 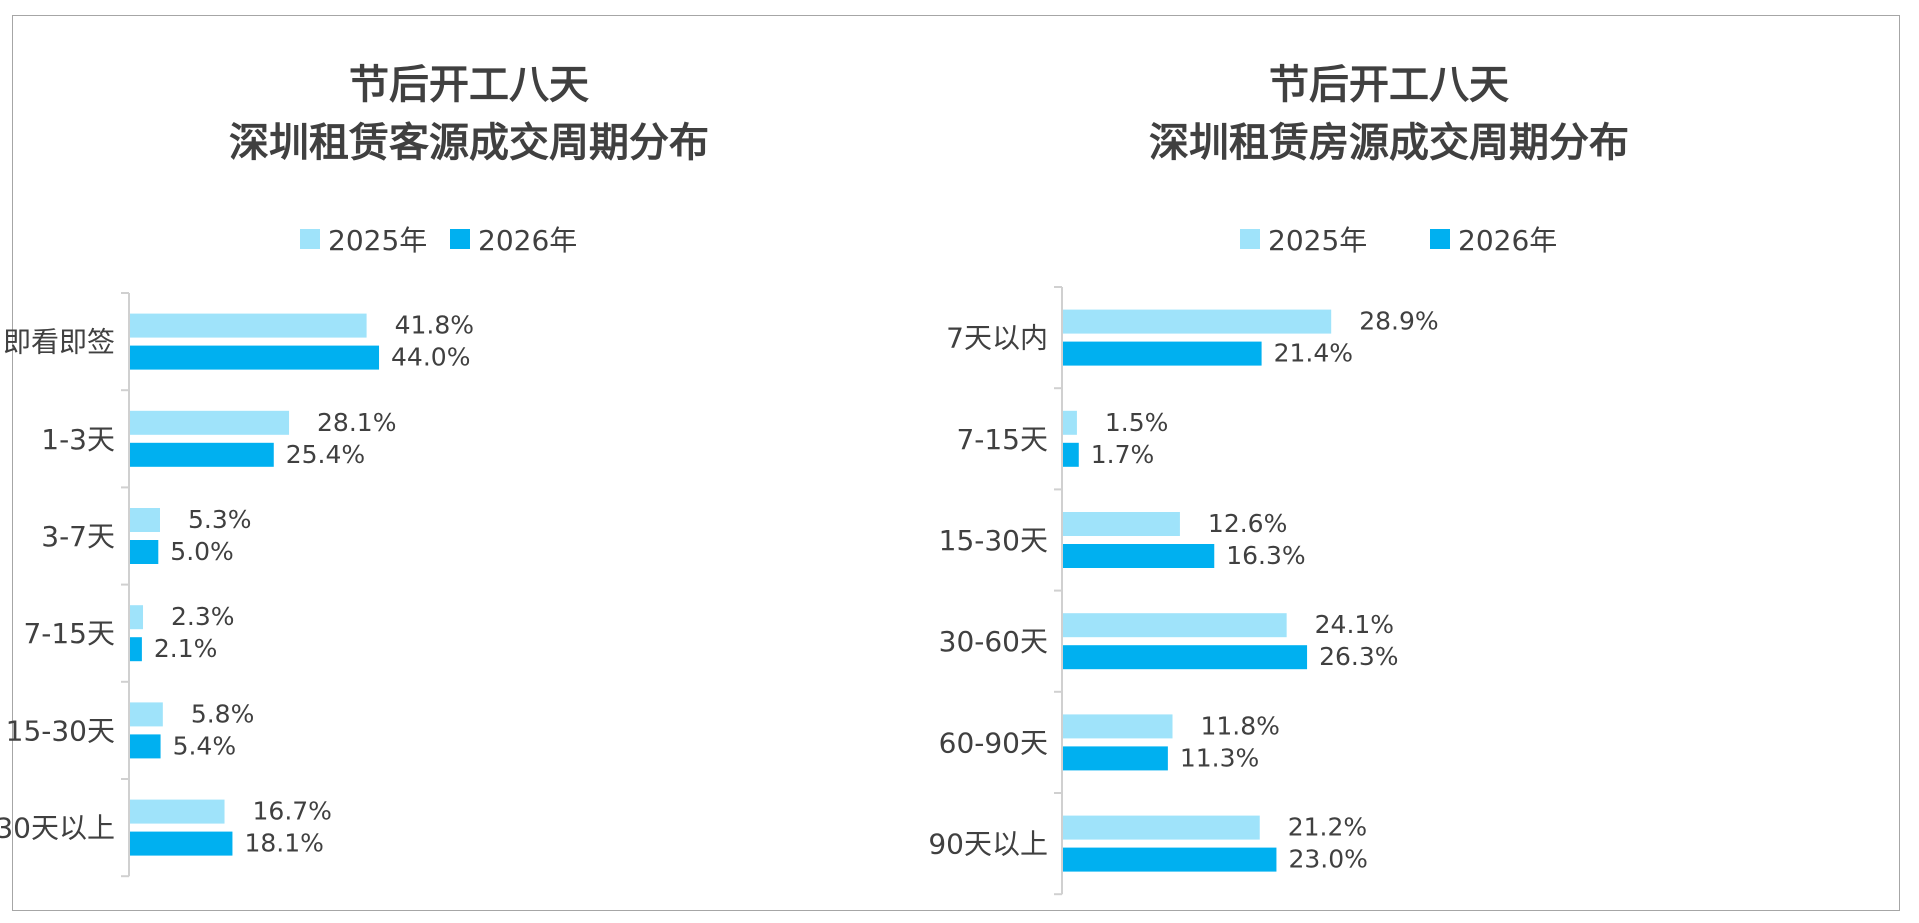 I want to click on data-label: 11.8%, so click(x=1240, y=725).